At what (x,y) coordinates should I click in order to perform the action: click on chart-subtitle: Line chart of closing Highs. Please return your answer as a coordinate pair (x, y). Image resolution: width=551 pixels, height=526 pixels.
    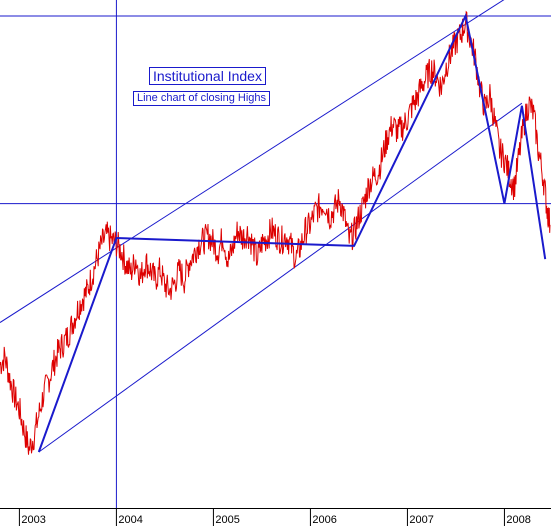
    Looking at the image, I should click on (202, 98).